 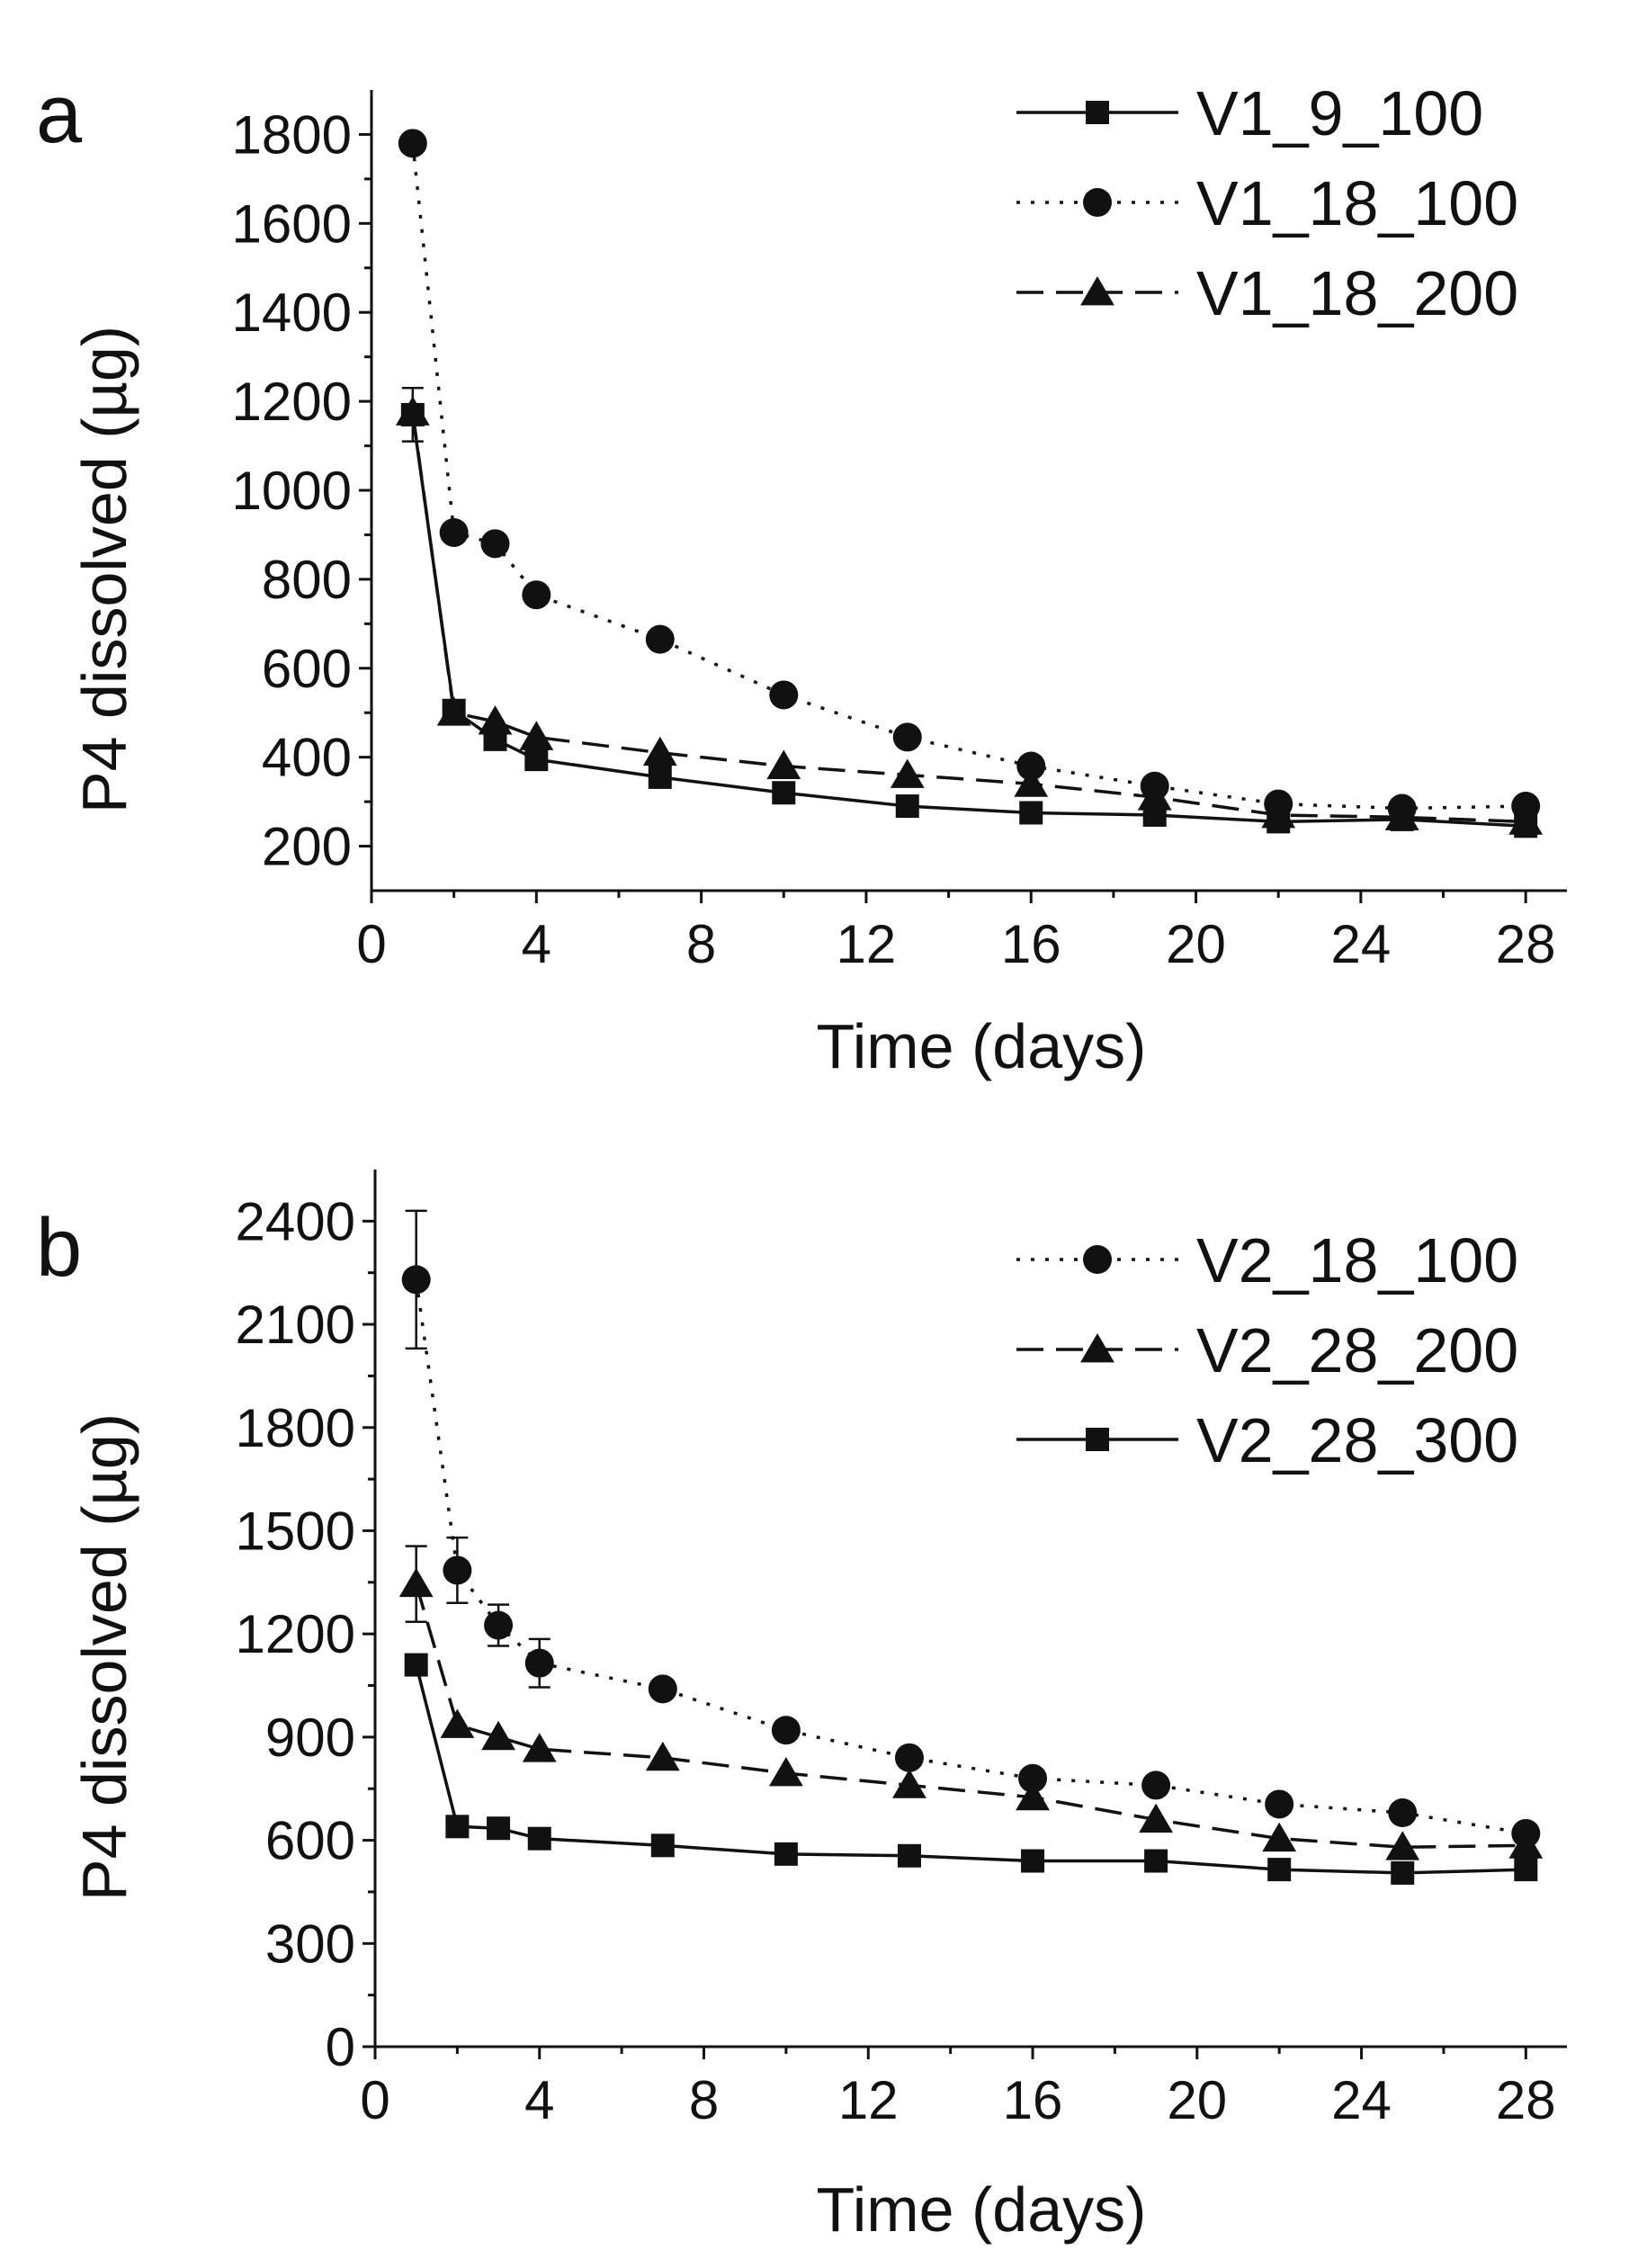 What do you see at coordinates (310, 1738) in the screenshot?
I see `y-tick-label: 900` at bounding box center [310, 1738].